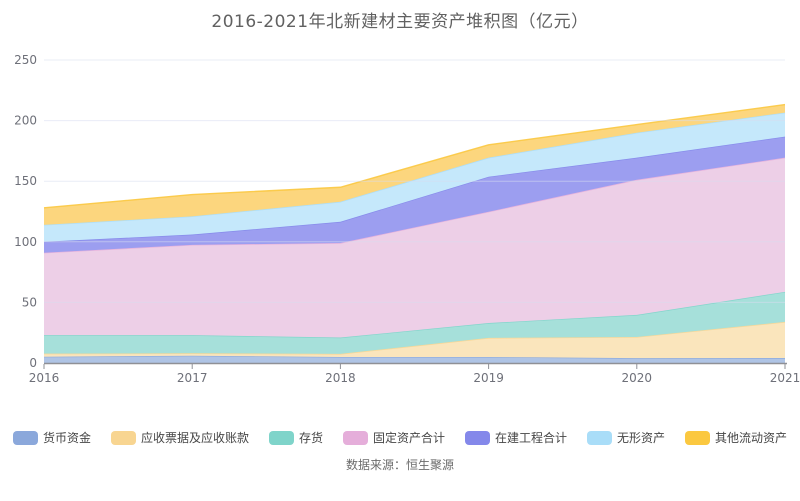 This screenshot has width=800, height=501. What do you see at coordinates (25, 60) in the screenshot?
I see `y-axis-label-250: 250` at bounding box center [25, 60].